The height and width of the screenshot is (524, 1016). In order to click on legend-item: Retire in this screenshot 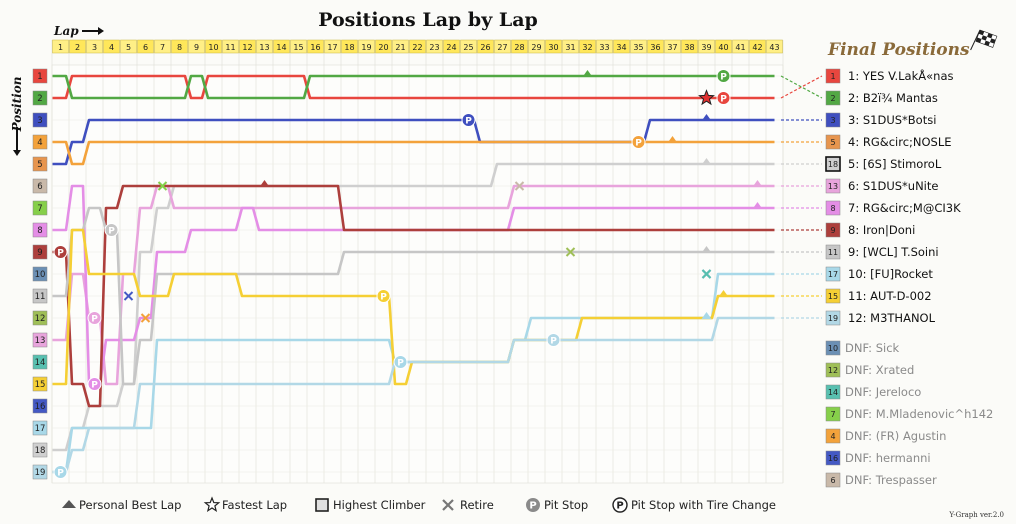, I will do `click(468, 505)`.